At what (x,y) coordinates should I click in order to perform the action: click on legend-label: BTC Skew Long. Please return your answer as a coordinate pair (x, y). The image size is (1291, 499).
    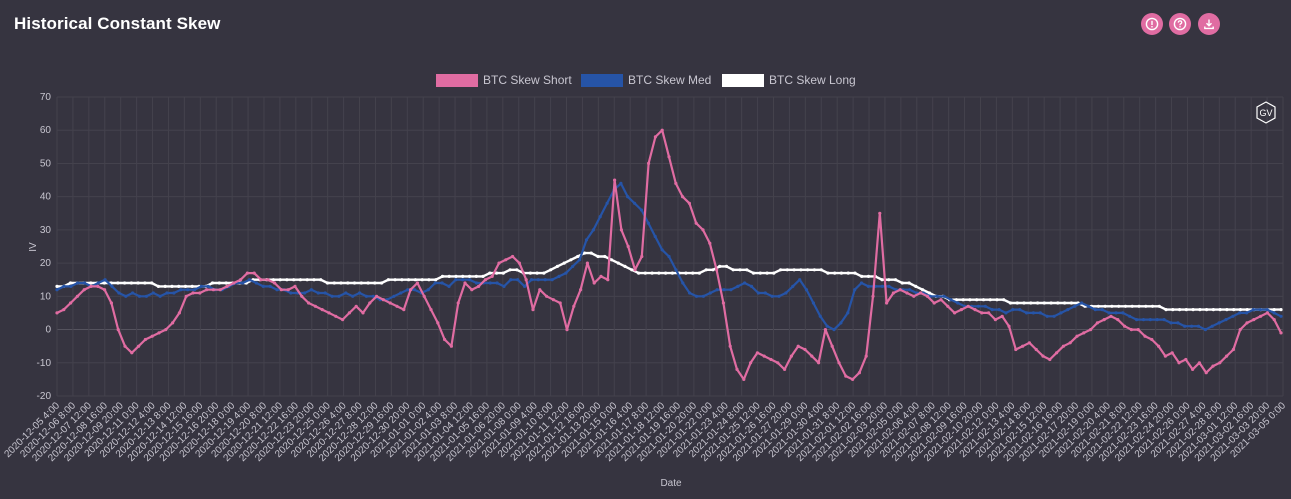
    Looking at the image, I should click on (812, 80).